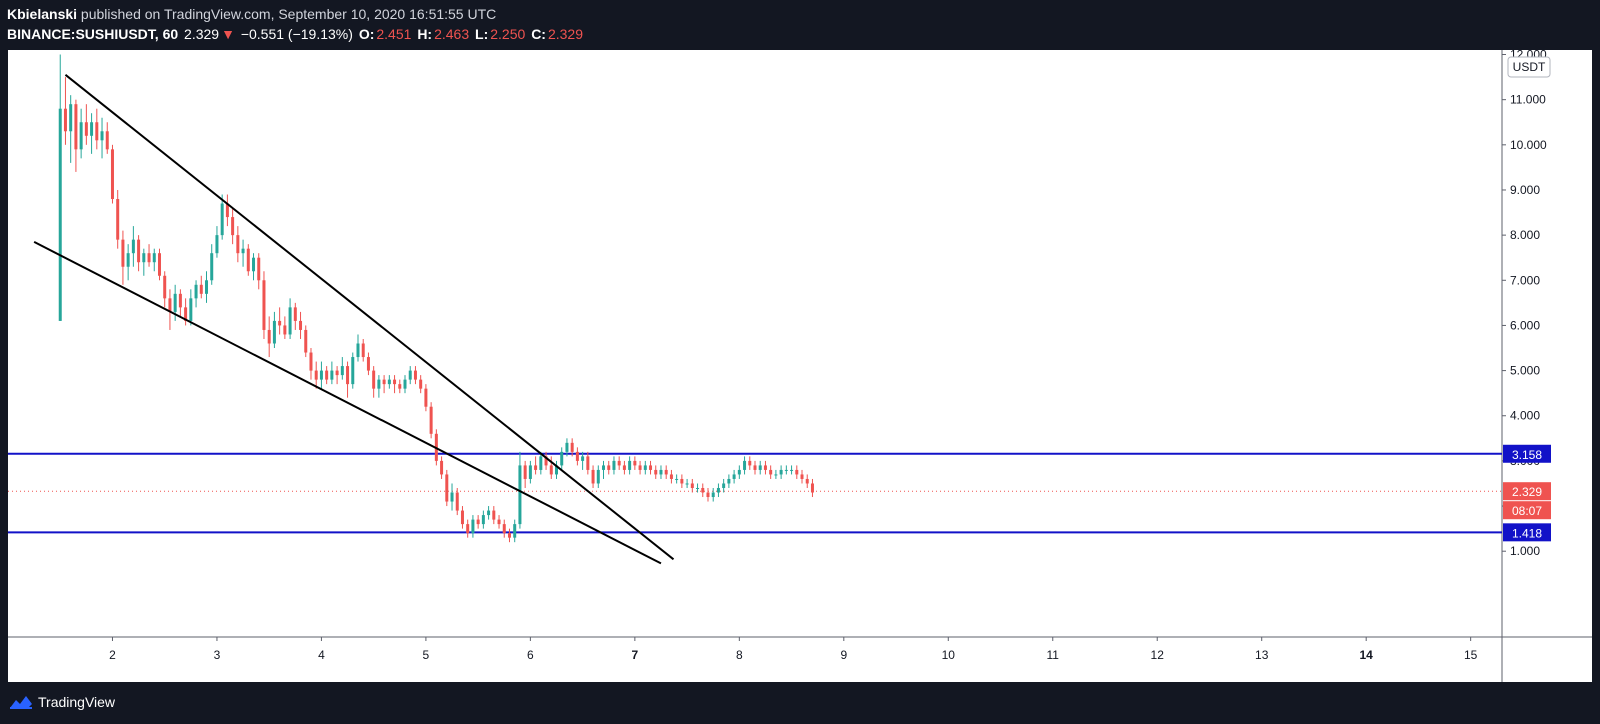 This screenshot has height=724, width=1600. Describe the element at coordinates (21, 702) in the screenshot. I see `cloud-logo-icon` at that location.